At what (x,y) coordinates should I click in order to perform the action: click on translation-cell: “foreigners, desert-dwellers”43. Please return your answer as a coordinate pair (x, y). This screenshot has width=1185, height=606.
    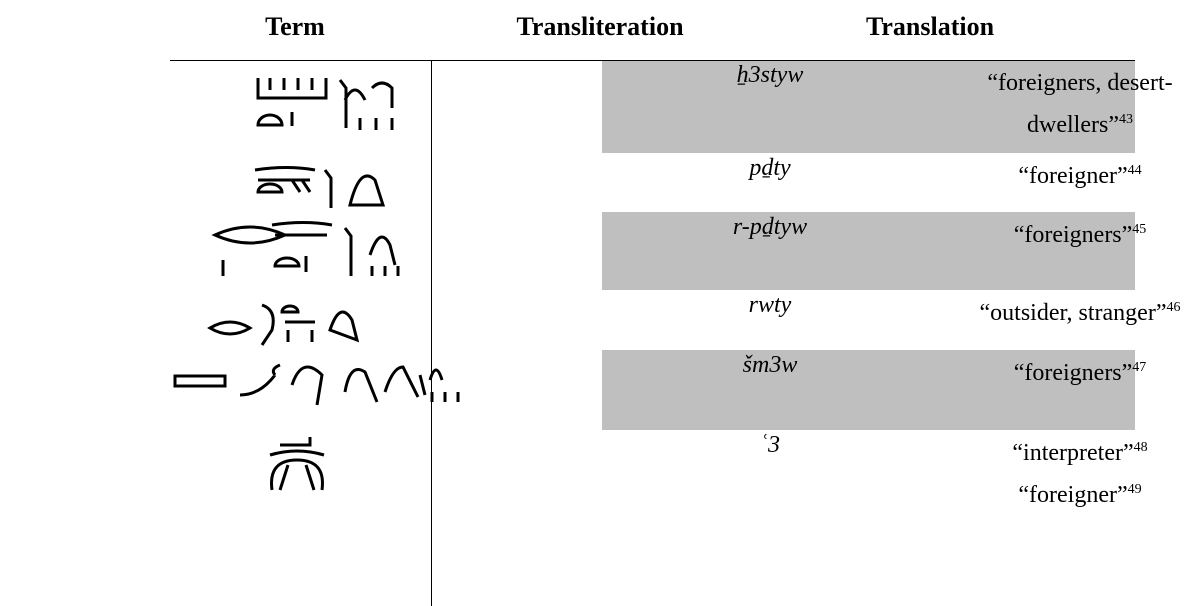
    Looking at the image, I should click on (1065, 104).